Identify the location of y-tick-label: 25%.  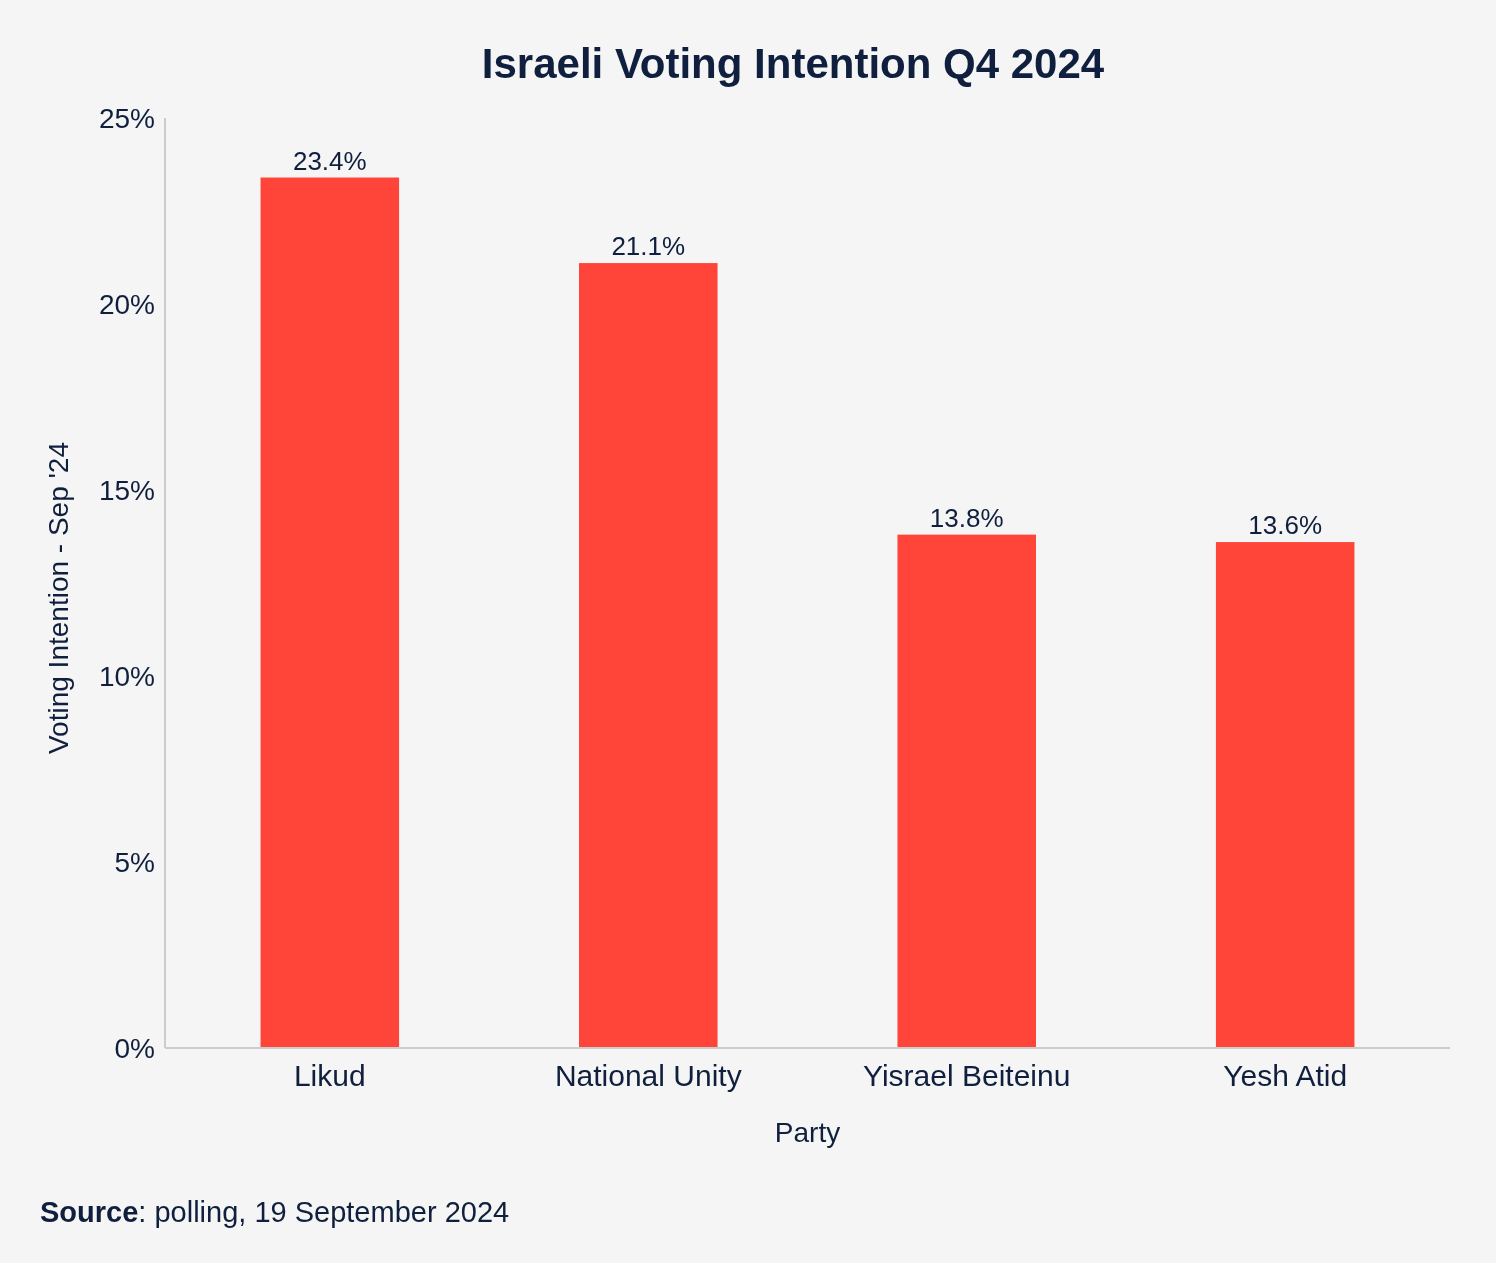
(126, 118).